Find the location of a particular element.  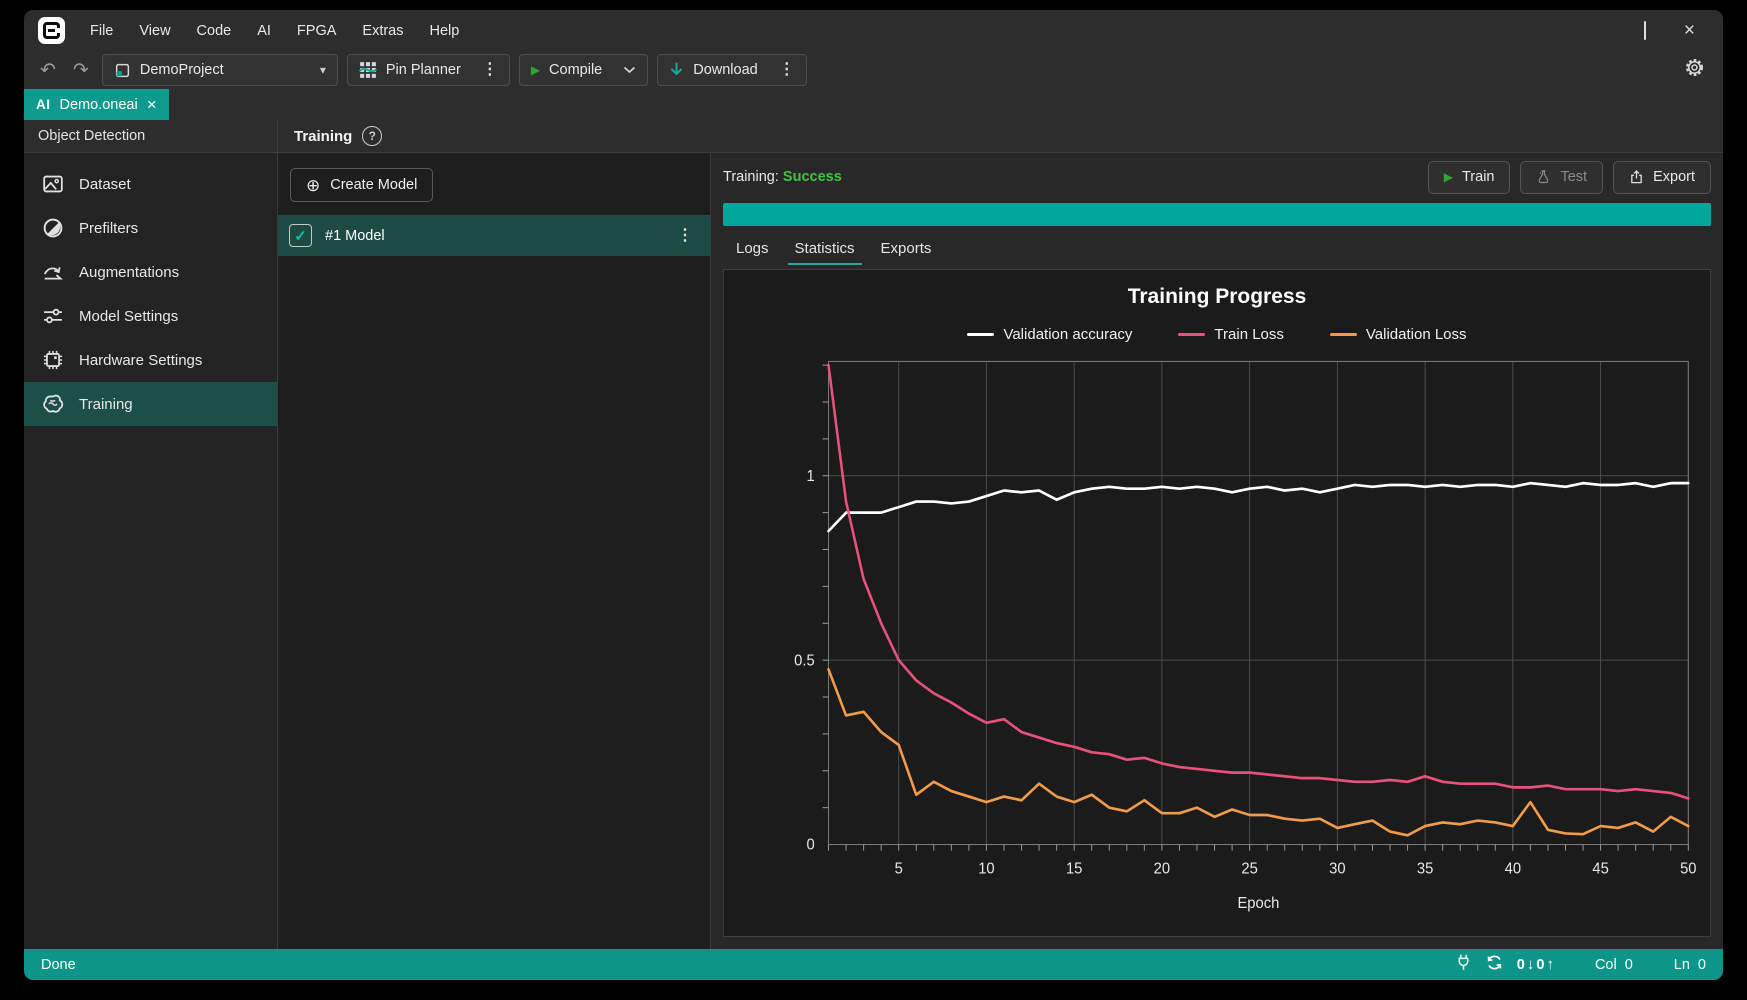

x-tick-label: 10 is located at coordinates (986, 868).